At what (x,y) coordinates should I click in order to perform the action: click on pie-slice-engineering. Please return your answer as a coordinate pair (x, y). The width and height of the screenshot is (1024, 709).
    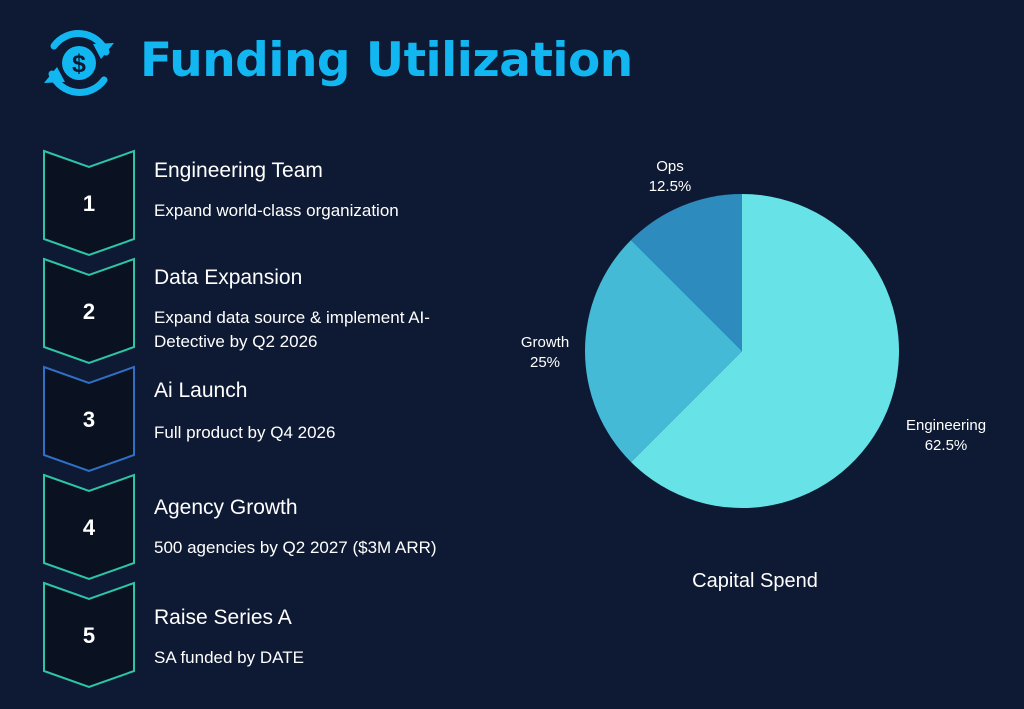
    Looking at the image, I should click on (764, 351).